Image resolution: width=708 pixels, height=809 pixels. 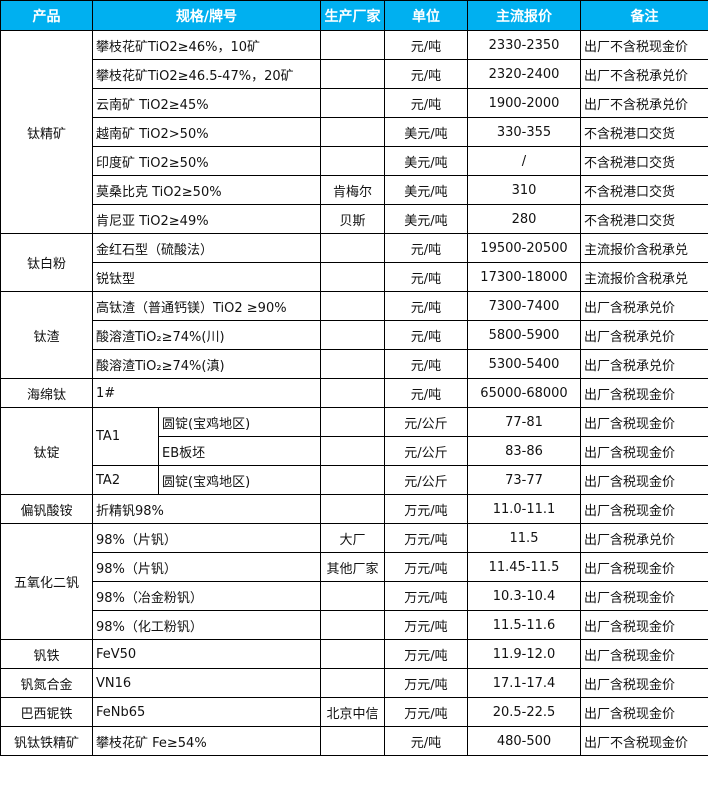 I want to click on table-row: 锐钛型 元/吨 17300-18000 主流报价含税承兑, so click(x=354, y=277).